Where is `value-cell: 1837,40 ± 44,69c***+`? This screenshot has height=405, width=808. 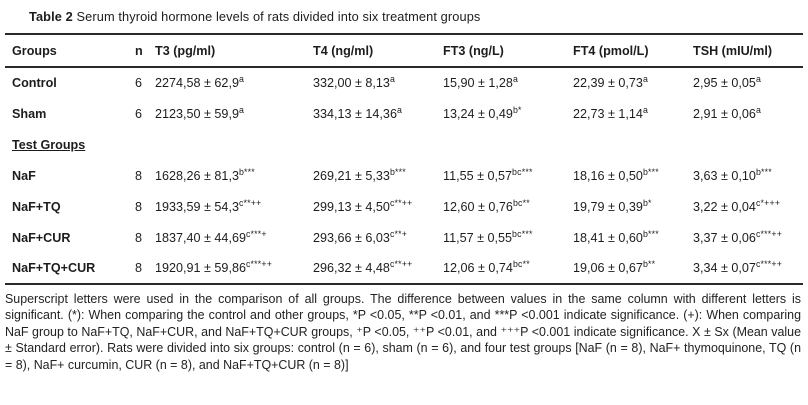 value-cell: 1837,40 ± 44,69c***+ is located at coordinates (234, 237).